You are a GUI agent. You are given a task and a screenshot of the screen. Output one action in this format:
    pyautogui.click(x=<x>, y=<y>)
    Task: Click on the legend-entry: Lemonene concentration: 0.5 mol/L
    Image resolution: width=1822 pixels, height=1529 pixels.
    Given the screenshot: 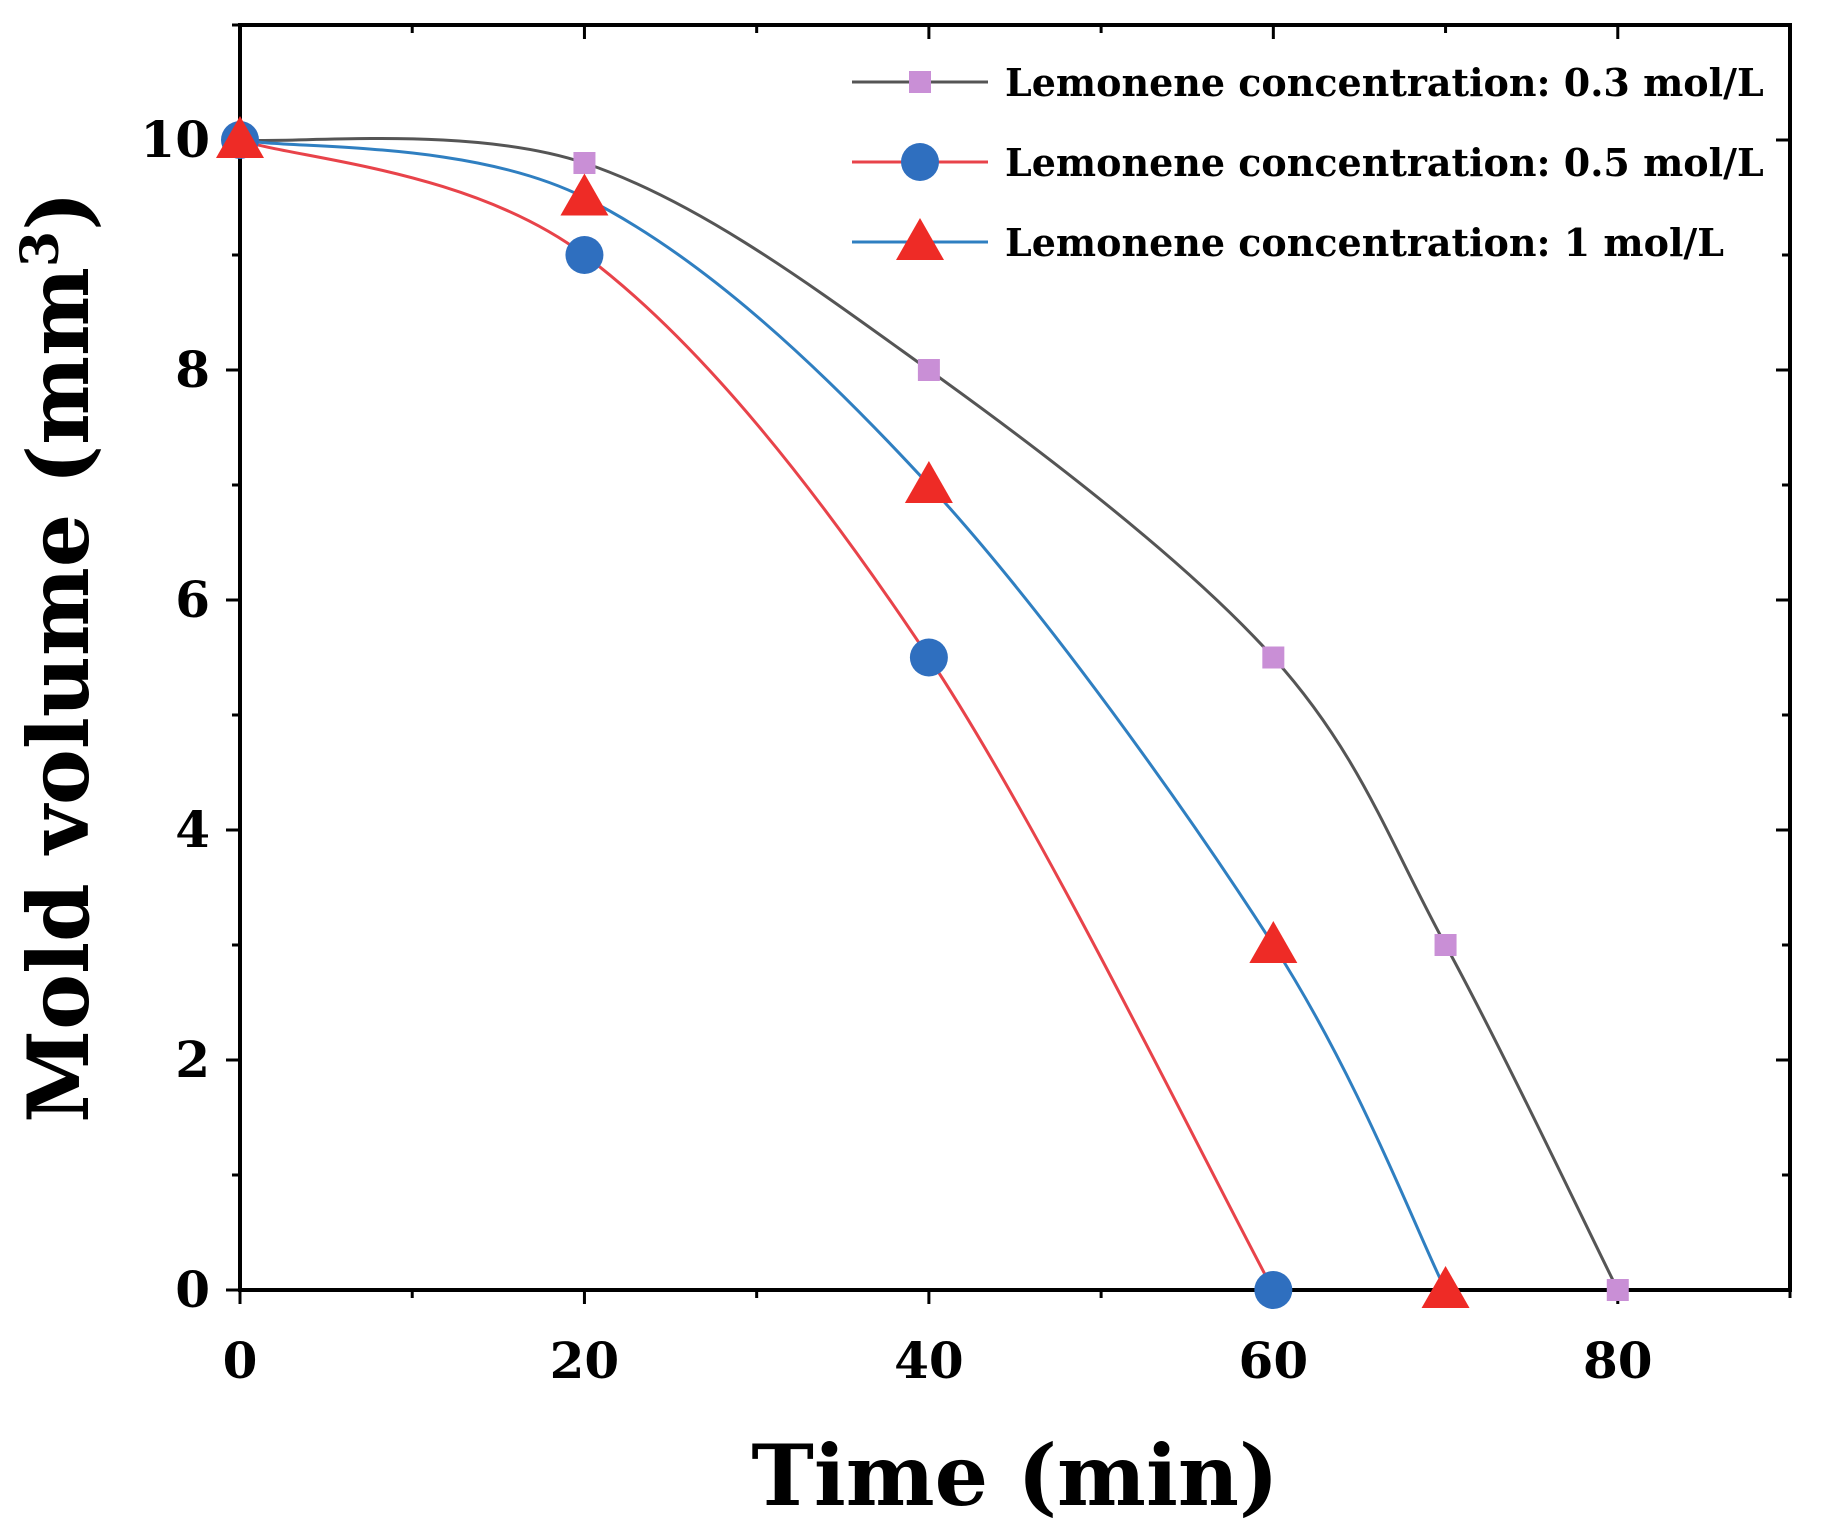 What is the action you would take?
    pyautogui.click(x=1308, y=162)
    